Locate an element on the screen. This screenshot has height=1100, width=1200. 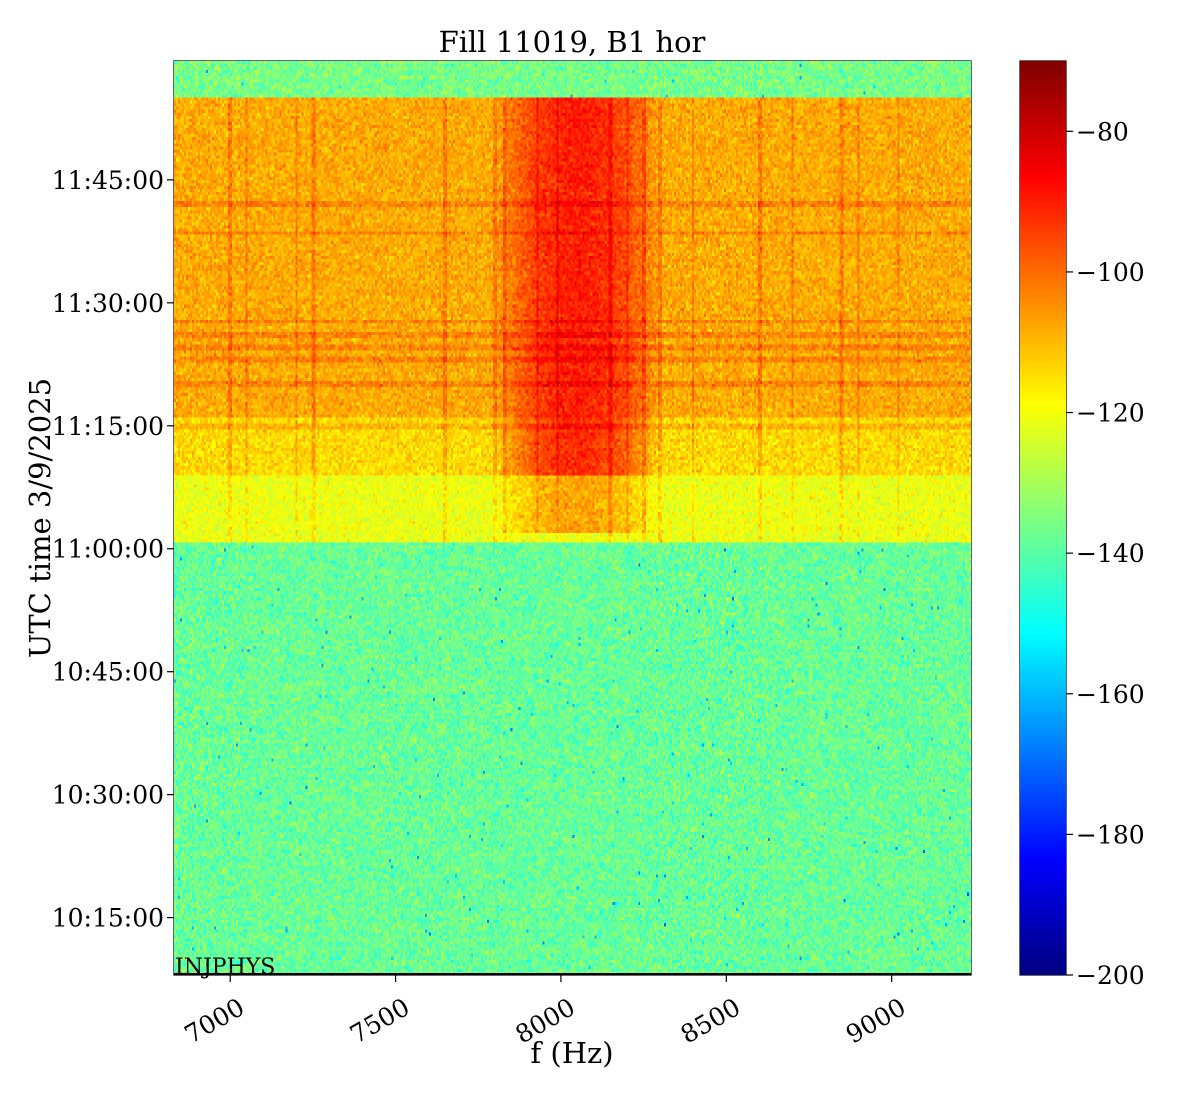
y-tick-label: 10:30:00 is located at coordinates (108, 795).